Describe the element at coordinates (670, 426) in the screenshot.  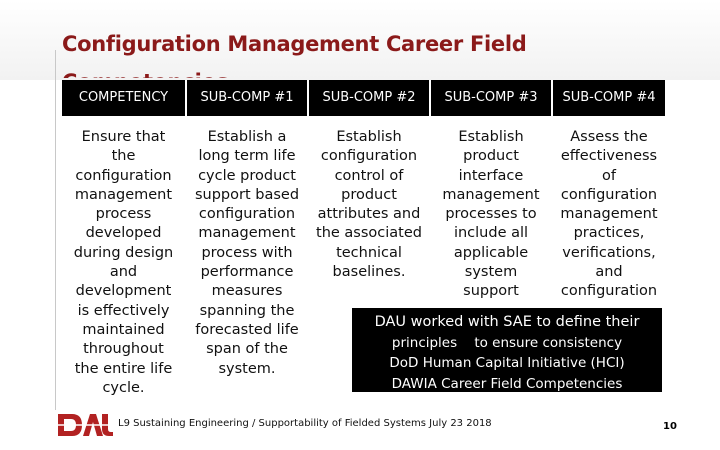
I see `page-number: 10` at that location.